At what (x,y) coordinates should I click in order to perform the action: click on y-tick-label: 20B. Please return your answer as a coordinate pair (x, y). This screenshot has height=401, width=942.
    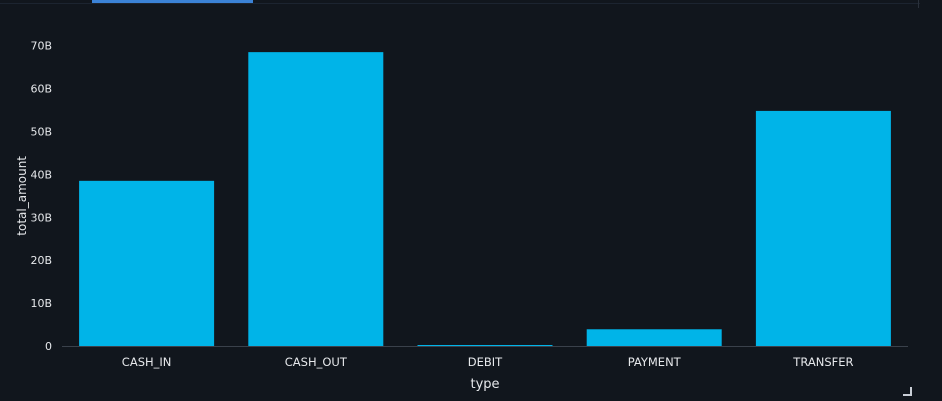
    Looking at the image, I should click on (41, 260).